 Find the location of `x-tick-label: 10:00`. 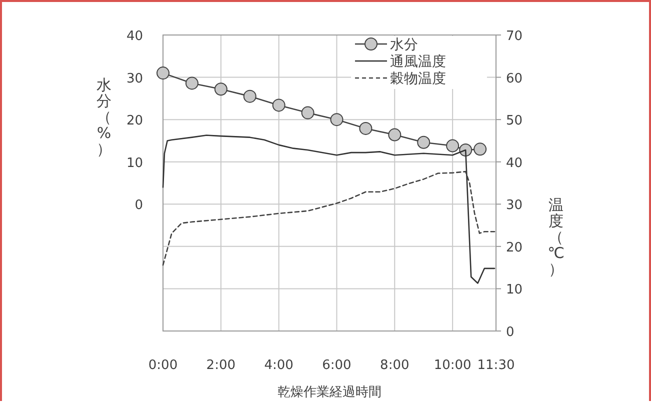

x-tick-label: 10:00 is located at coordinates (453, 365).